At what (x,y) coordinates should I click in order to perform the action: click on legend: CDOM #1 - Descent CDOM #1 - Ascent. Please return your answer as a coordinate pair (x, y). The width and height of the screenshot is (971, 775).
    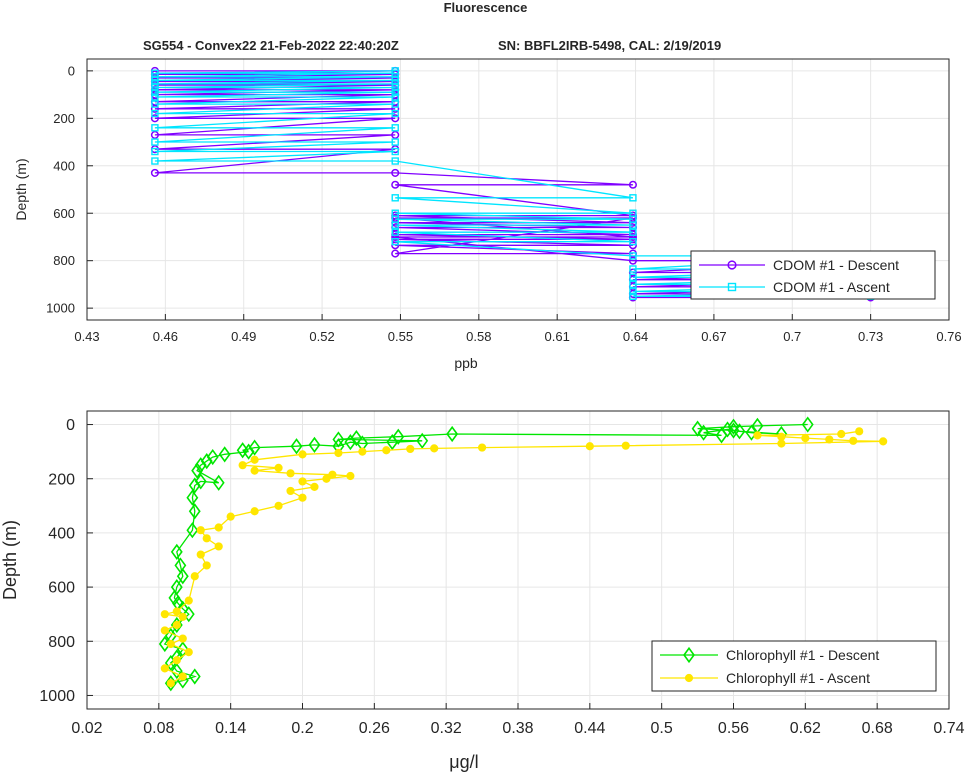
    Looking at the image, I should click on (813, 275).